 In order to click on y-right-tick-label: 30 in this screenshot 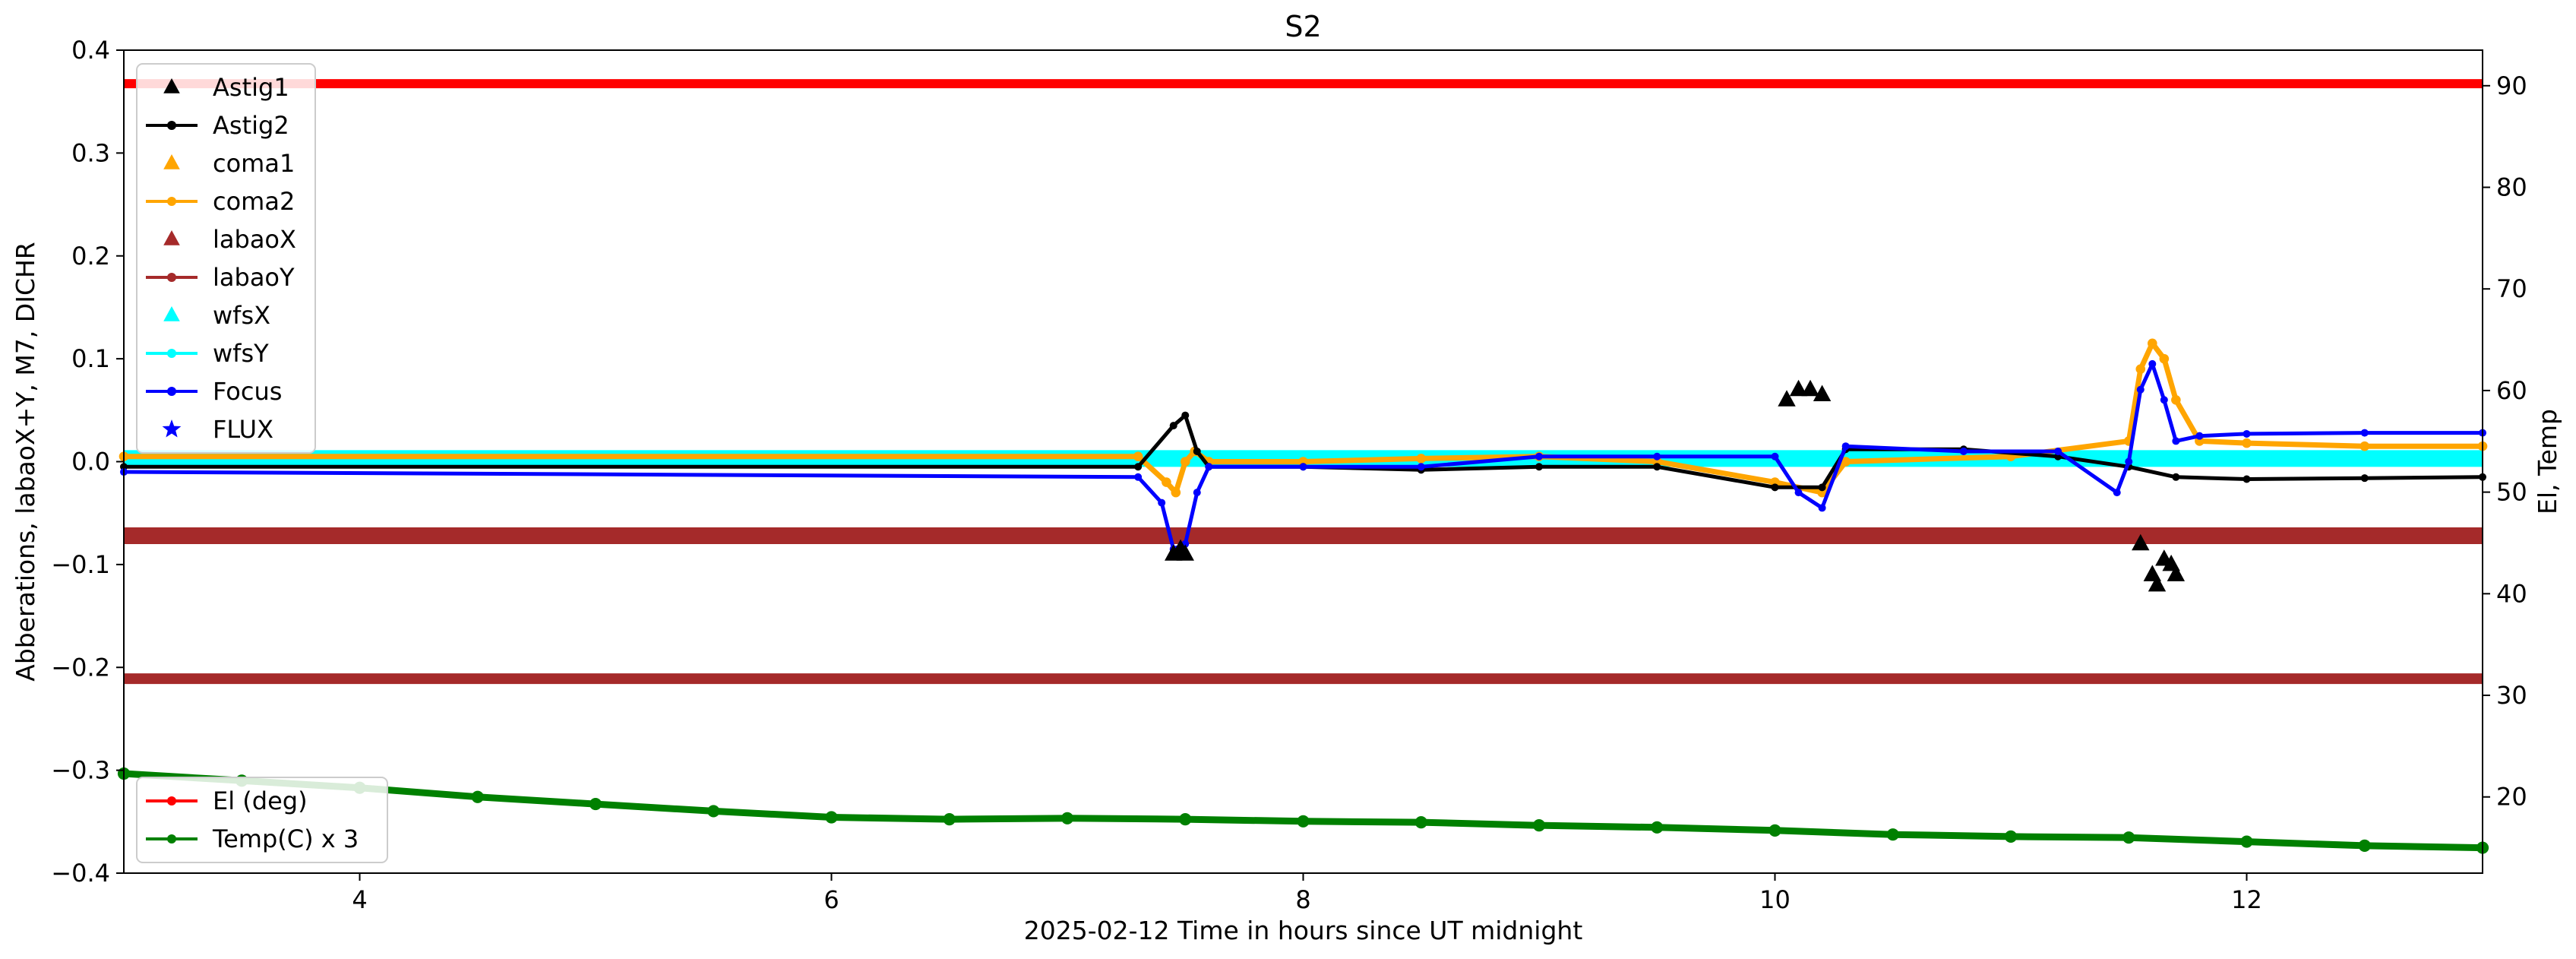, I will do `click(2511, 695)`.